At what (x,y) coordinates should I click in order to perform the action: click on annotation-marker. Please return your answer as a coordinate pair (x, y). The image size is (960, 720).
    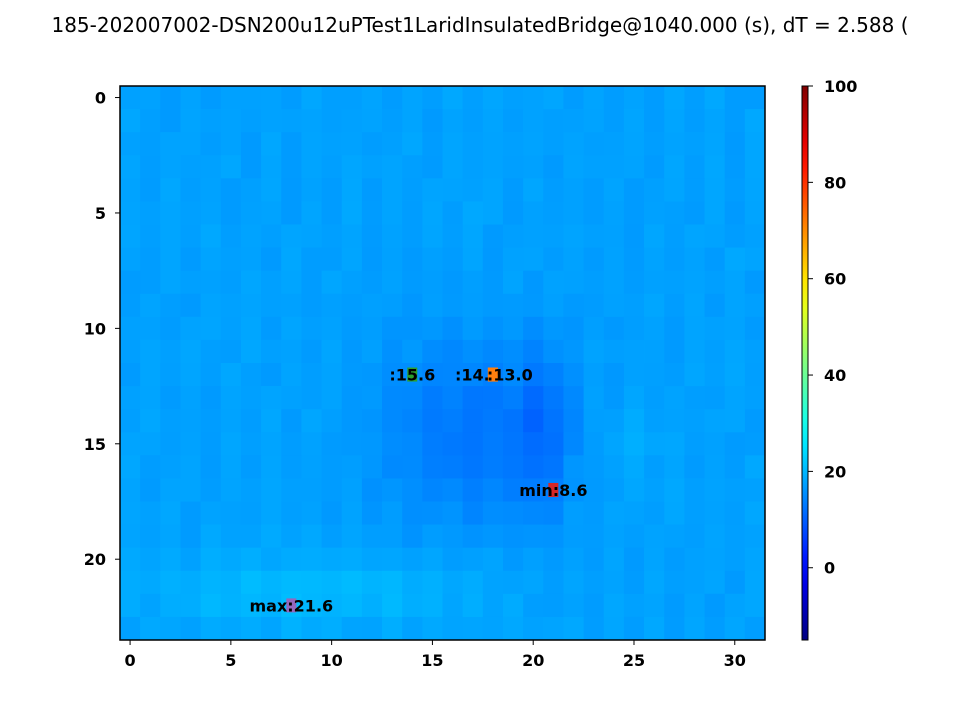
    Looking at the image, I should click on (492, 374).